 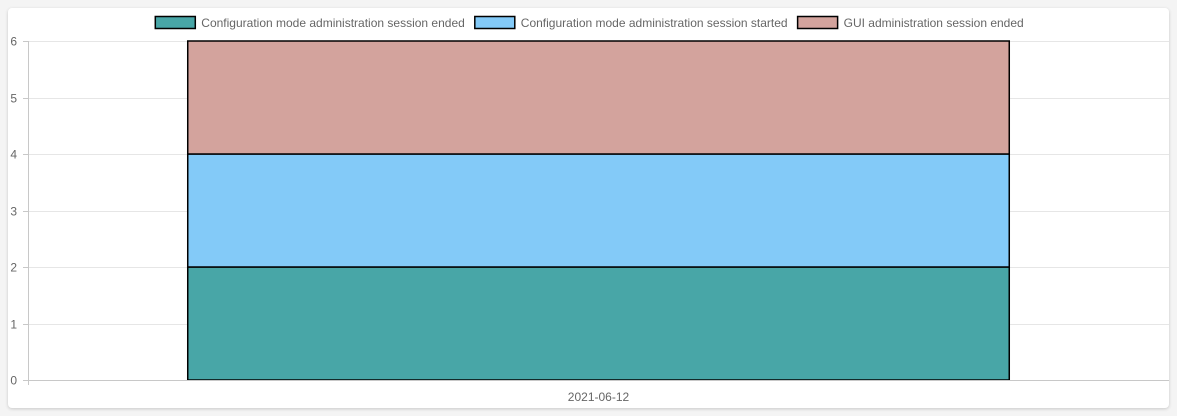 What do you see at coordinates (13, 99) in the screenshot?
I see `y-tick-label: 5` at bounding box center [13, 99].